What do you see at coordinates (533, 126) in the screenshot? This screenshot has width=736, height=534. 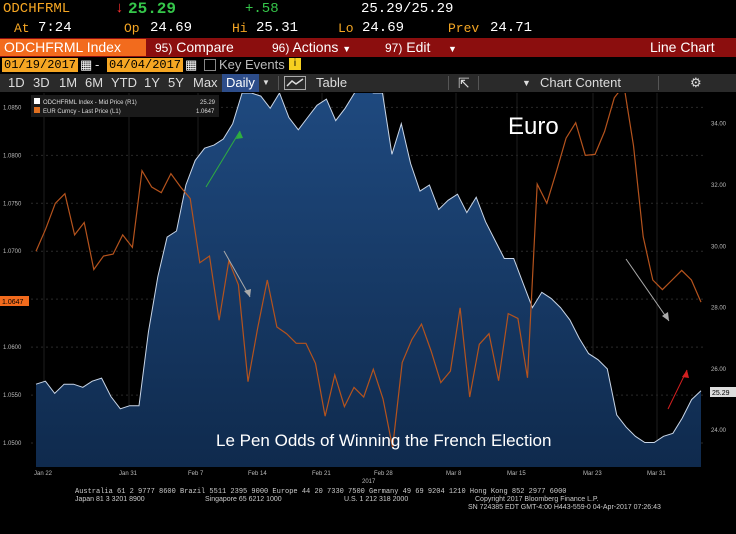 I see `euro-annotation: Euro` at bounding box center [533, 126].